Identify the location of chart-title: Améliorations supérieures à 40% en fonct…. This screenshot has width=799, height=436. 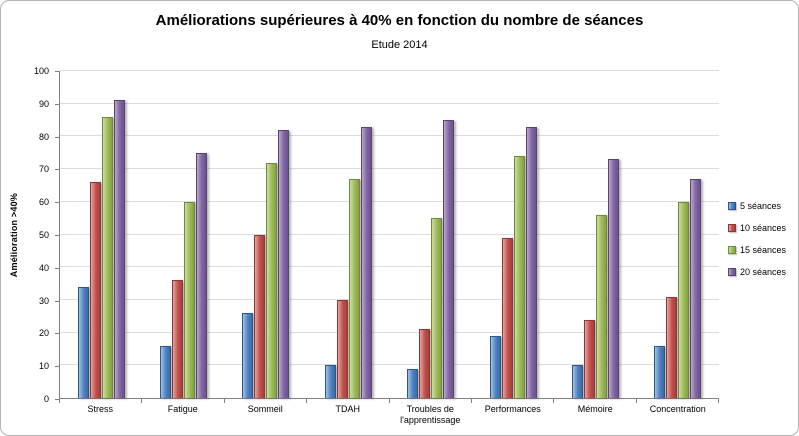
(399, 20).